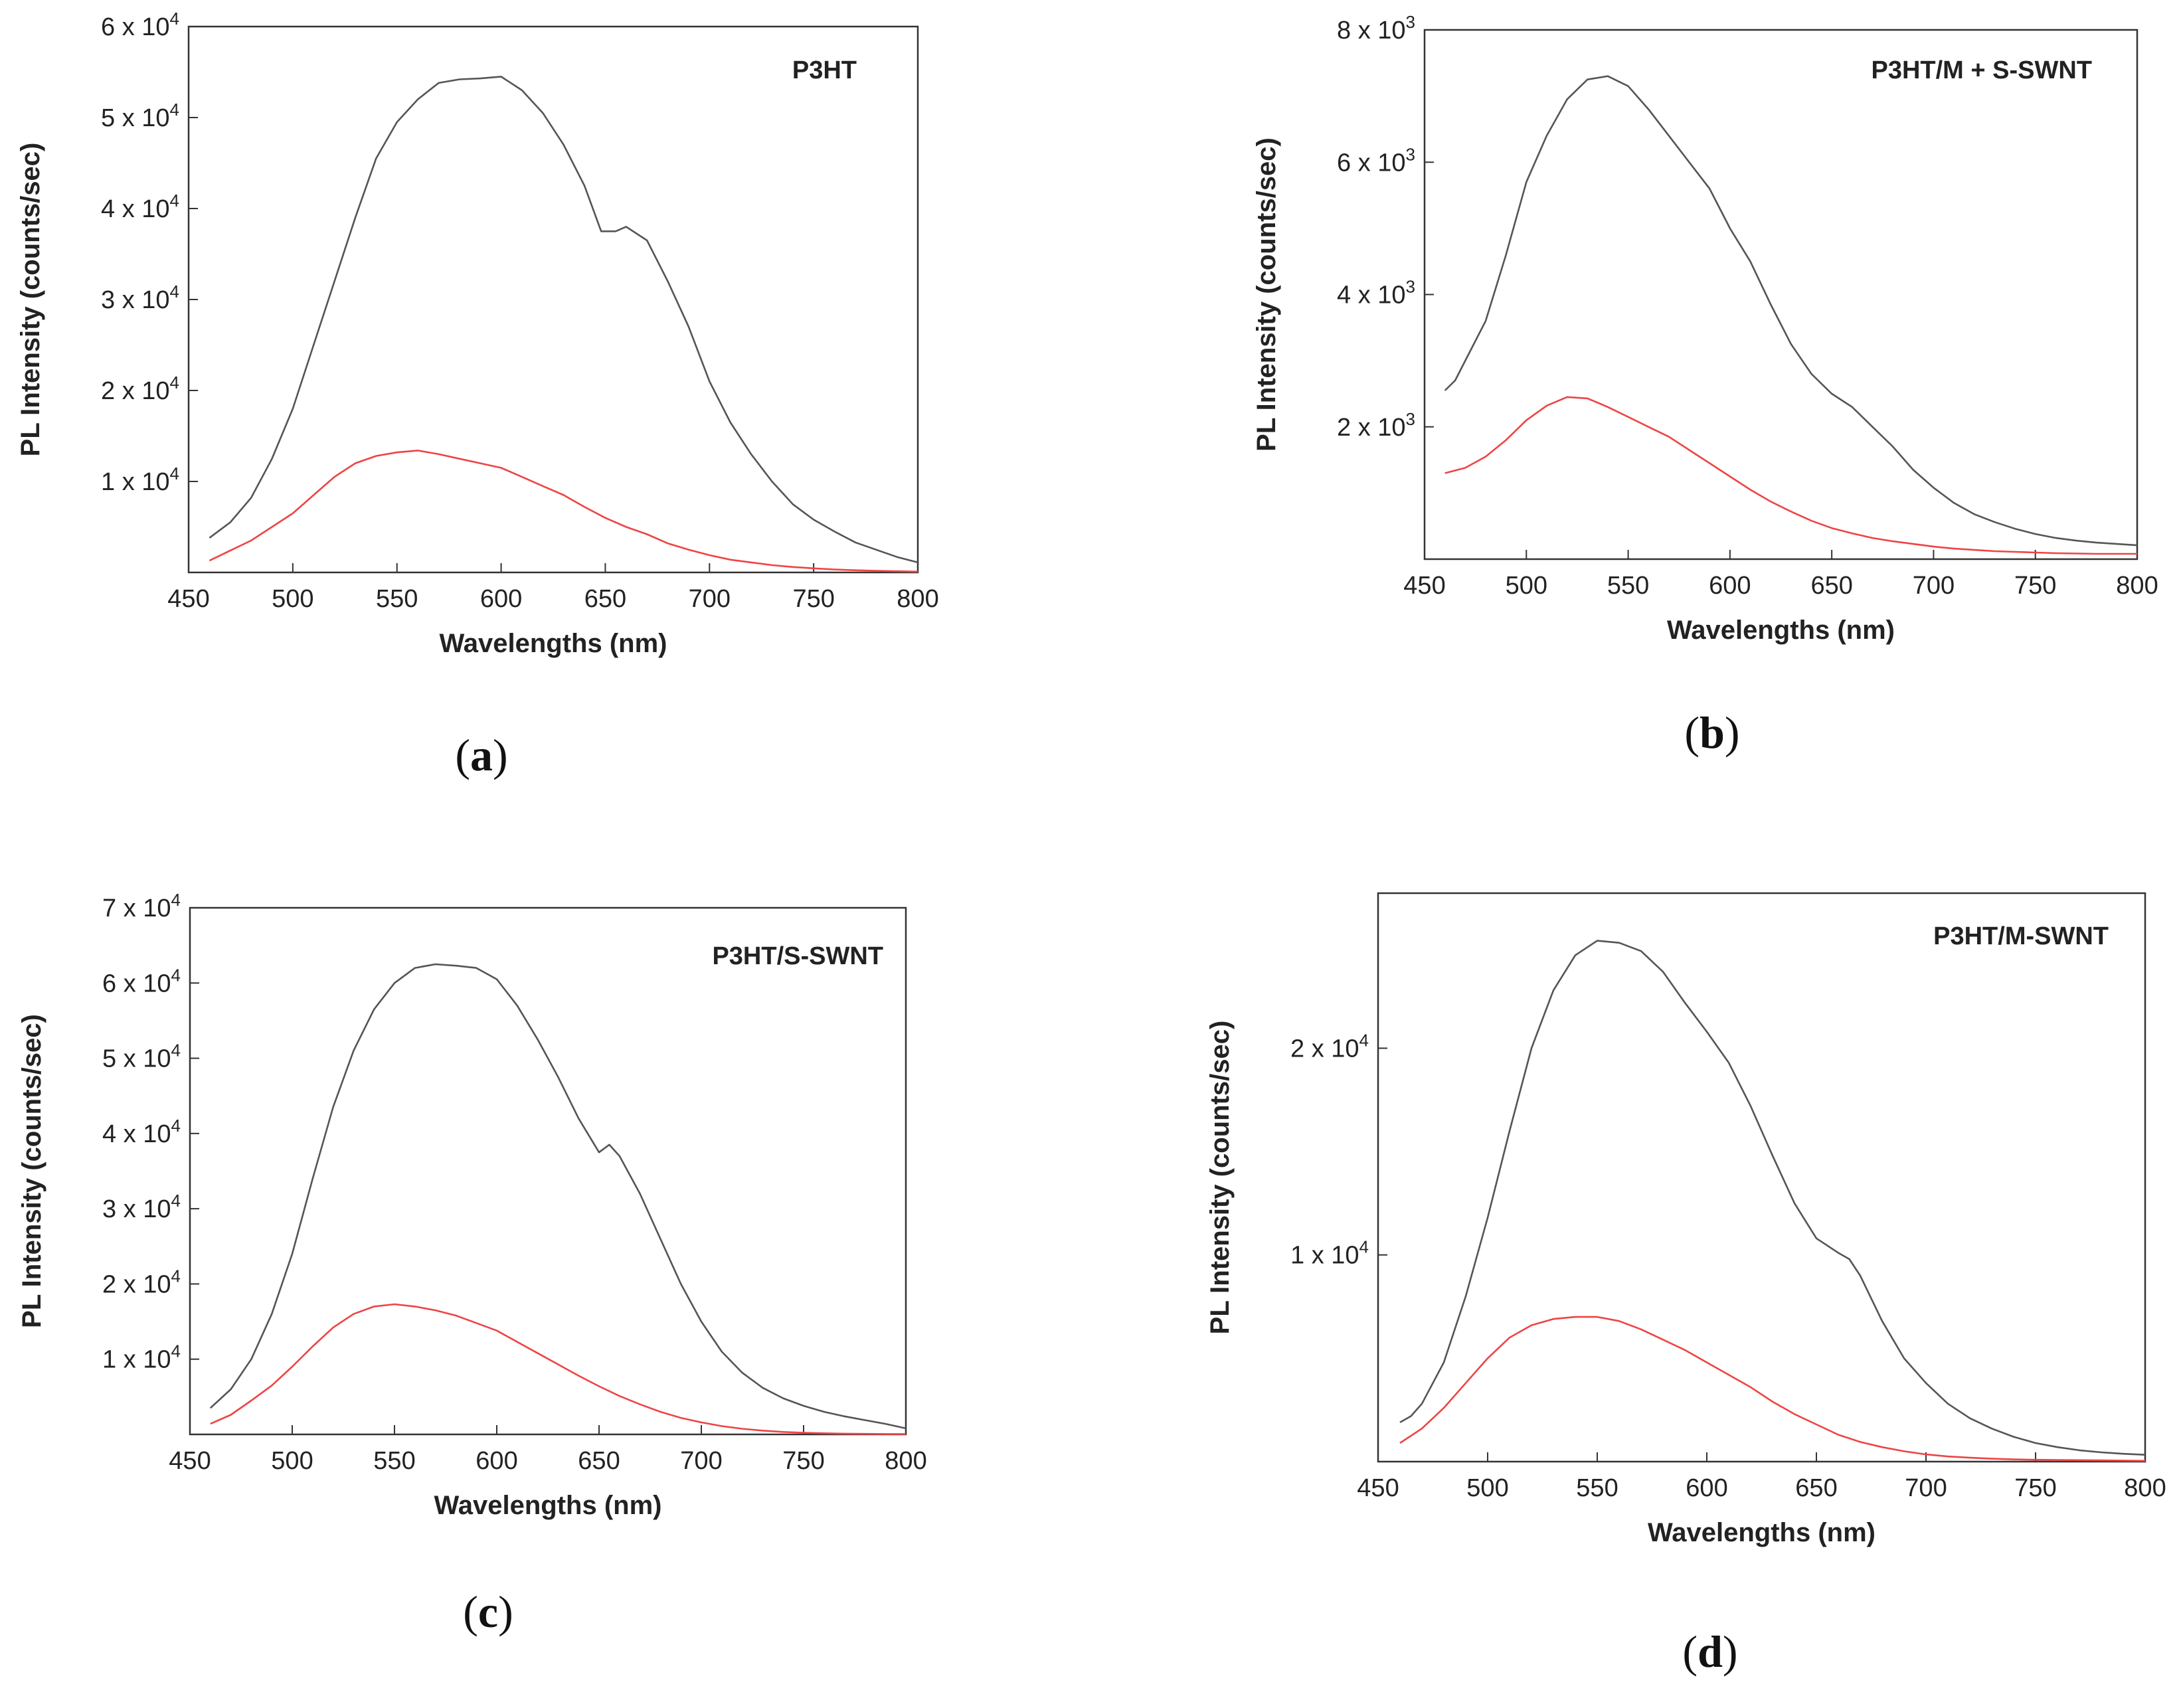 The image size is (2181, 1708). I want to click on x-tick-label: 750, so click(813, 599).